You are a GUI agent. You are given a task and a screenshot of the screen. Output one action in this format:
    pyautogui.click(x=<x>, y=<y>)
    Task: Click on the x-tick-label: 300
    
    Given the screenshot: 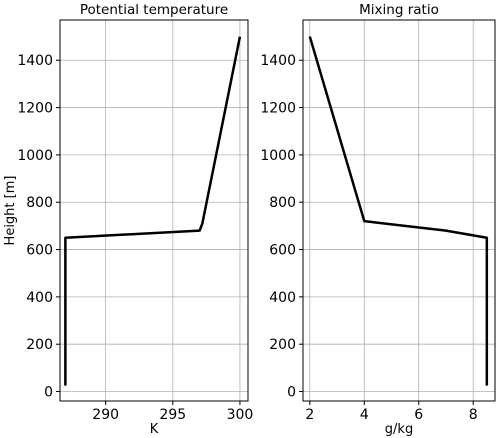 What is the action you would take?
    pyautogui.click(x=240, y=415)
    